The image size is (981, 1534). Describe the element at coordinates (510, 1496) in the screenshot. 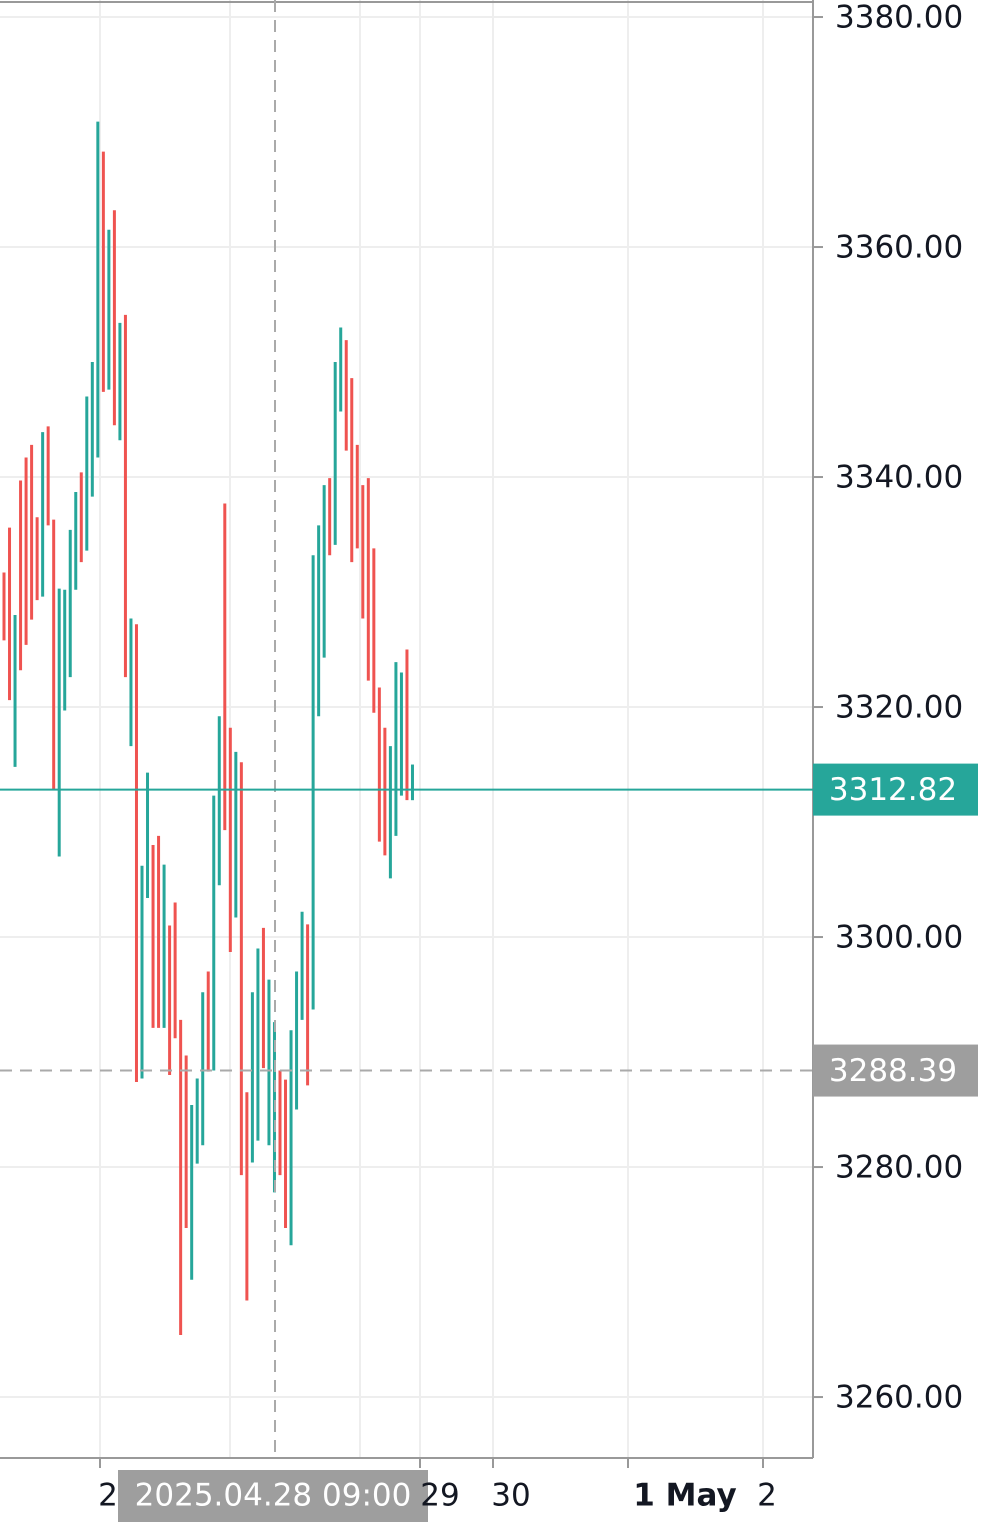

I see `x-tick-label: 30` at that location.